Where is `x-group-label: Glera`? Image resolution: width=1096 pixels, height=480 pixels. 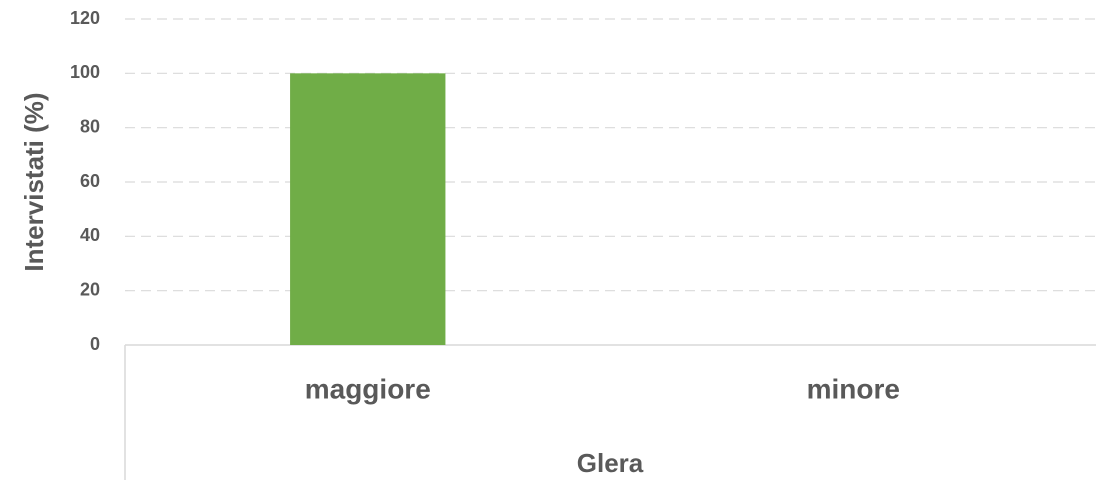
x-group-label: Glera is located at coordinates (610, 463).